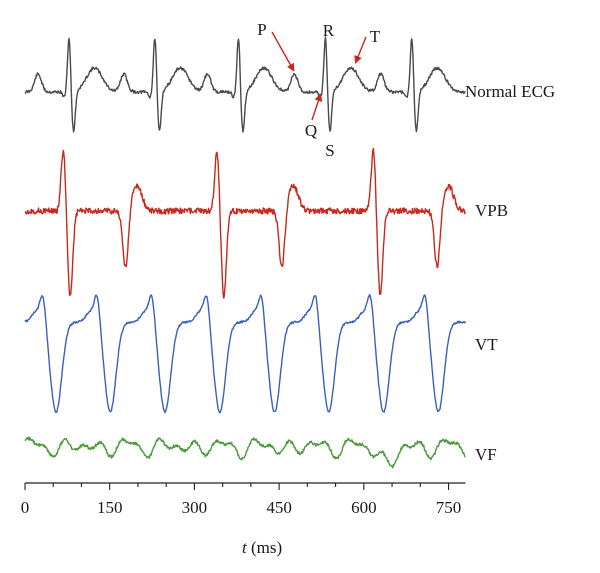 The height and width of the screenshot is (573, 600). What do you see at coordinates (245, 452) in the screenshot?
I see `trace-vf` at bounding box center [245, 452].